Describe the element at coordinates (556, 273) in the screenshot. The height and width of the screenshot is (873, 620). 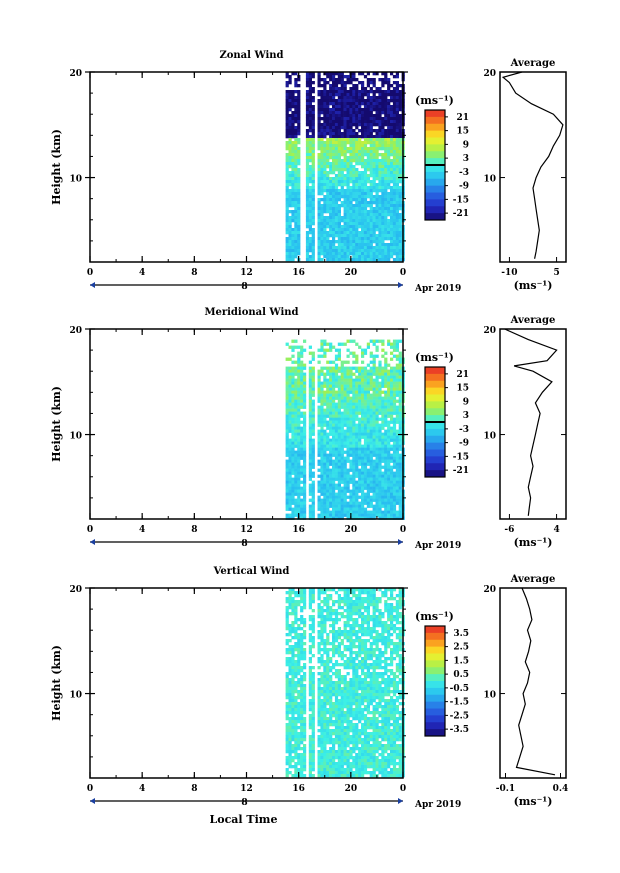
I see `average-x-tick-label: 5` at that location.